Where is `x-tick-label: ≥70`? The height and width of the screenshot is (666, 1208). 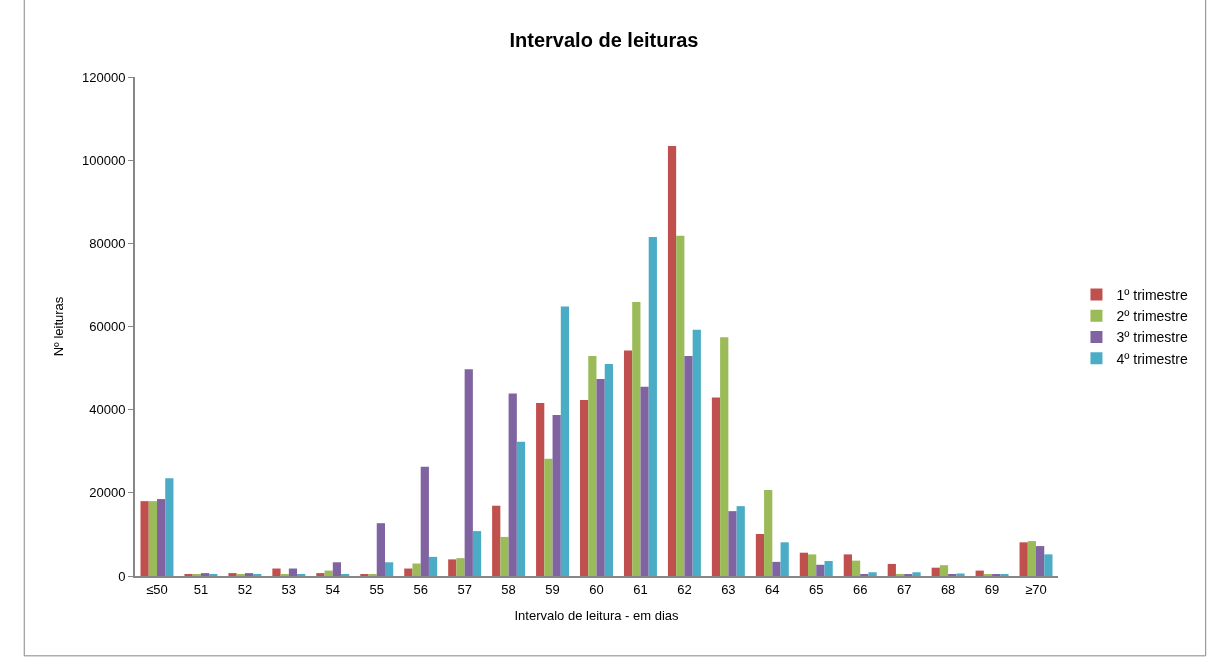 x-tick-label: ≥70 is located at coordinates (1036, 589).